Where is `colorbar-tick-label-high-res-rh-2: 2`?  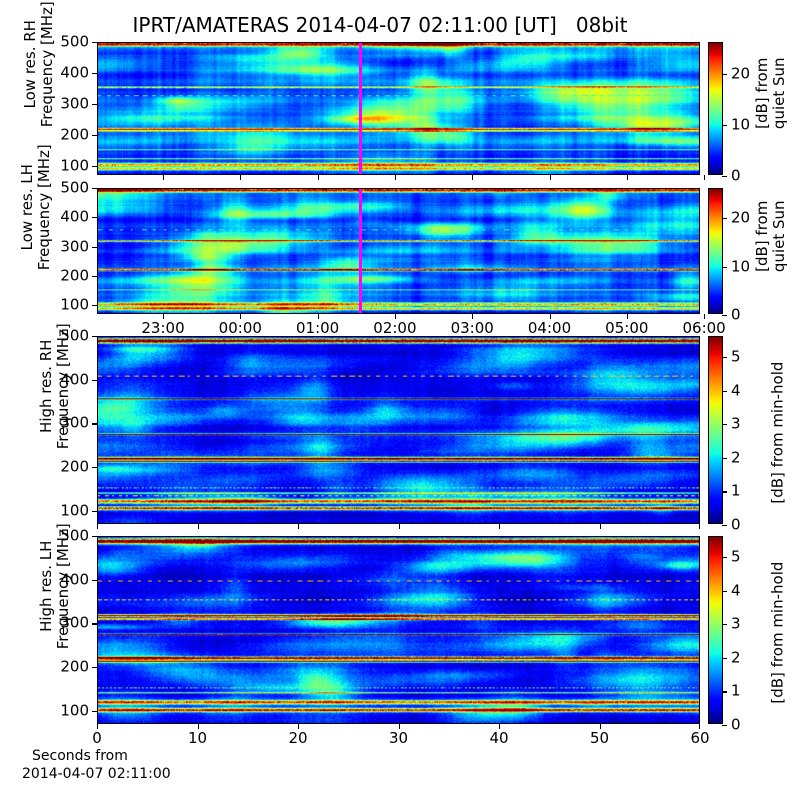 colorbar-tick-label-high-res-rh-2: 2 is located at coordinates (736, 457).